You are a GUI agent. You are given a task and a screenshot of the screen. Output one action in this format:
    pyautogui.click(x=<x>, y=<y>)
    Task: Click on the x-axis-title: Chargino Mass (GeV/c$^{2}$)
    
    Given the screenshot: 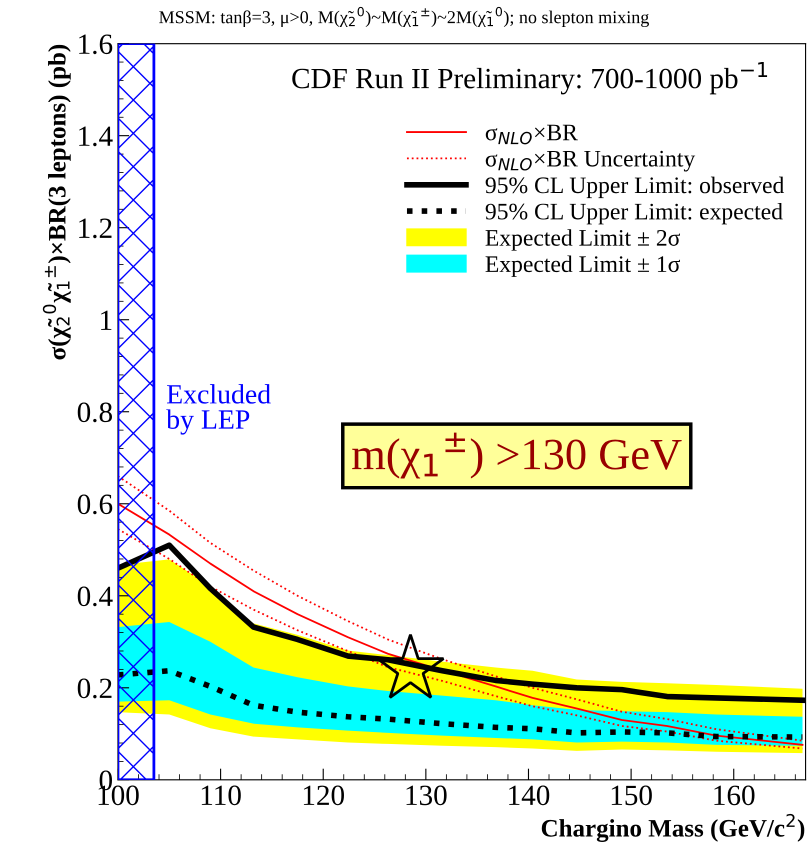 What is the action you would take?
    pyautogui.click(x=673, y=828)
    